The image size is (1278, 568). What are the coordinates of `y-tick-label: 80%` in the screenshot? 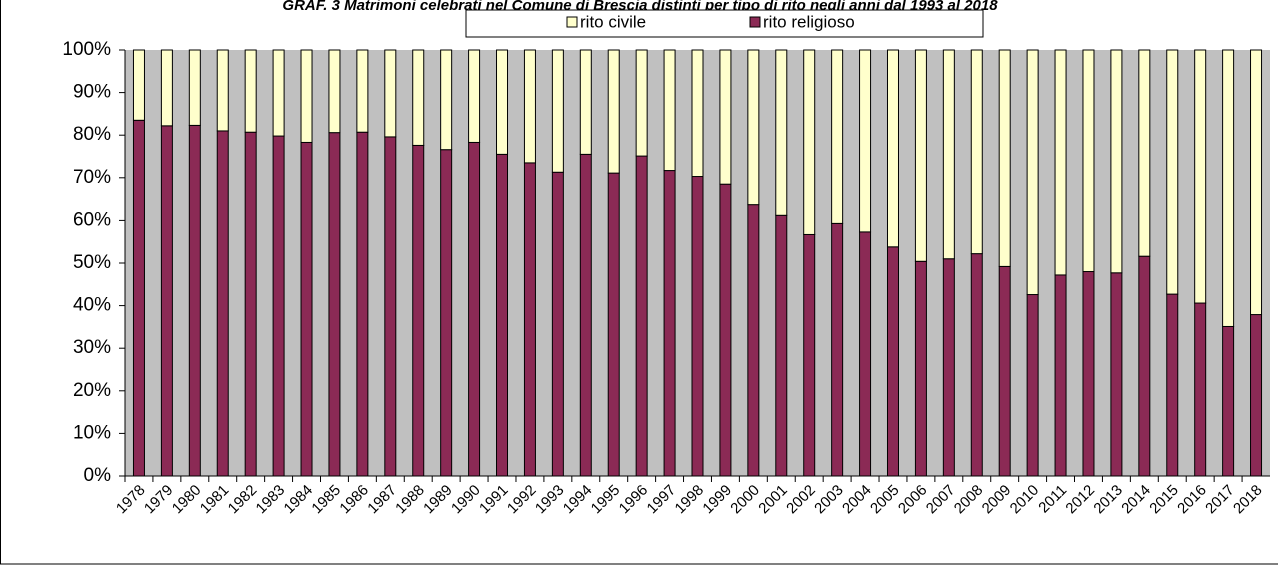 It's located at (92, 134).